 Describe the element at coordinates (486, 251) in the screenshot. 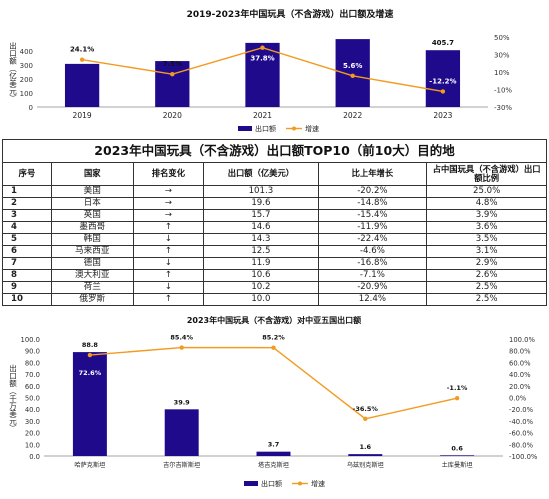

I see `cell-share: 3.1%` at that location.